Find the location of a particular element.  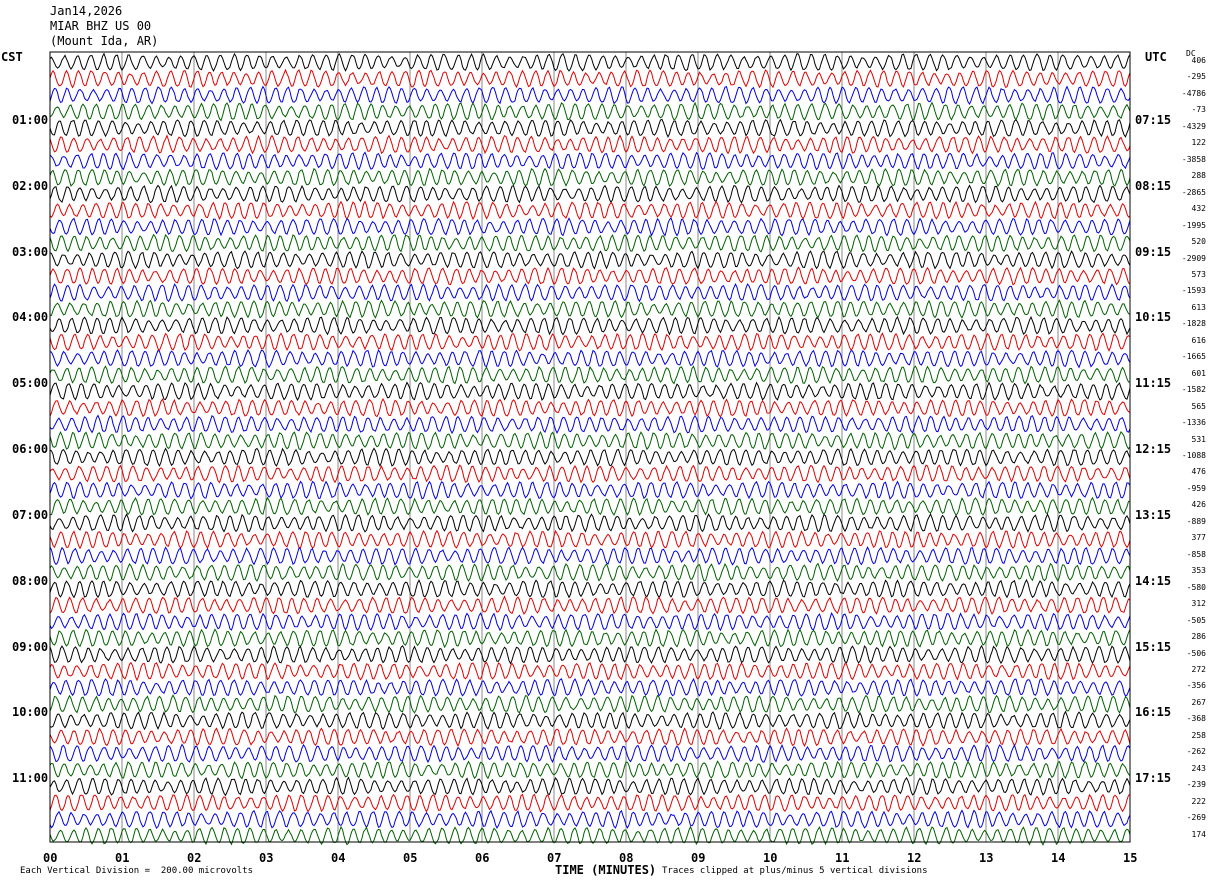

right-hour-label: 09:15 is located at coordinates (1153, 251).